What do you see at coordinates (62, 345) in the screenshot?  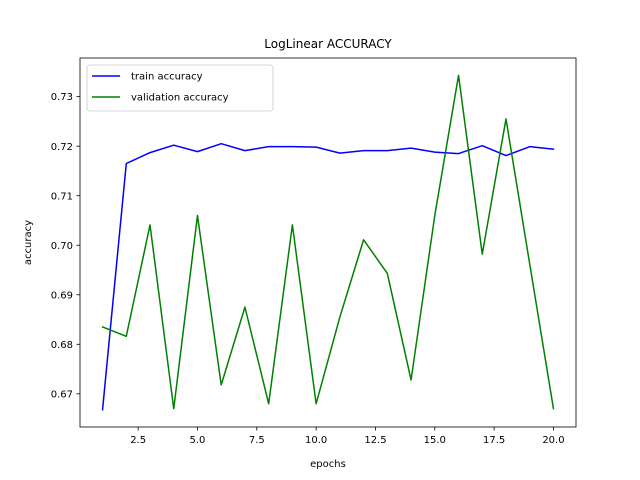 I see `y-tick-label: 0.68` at bounding box center [62, 345].